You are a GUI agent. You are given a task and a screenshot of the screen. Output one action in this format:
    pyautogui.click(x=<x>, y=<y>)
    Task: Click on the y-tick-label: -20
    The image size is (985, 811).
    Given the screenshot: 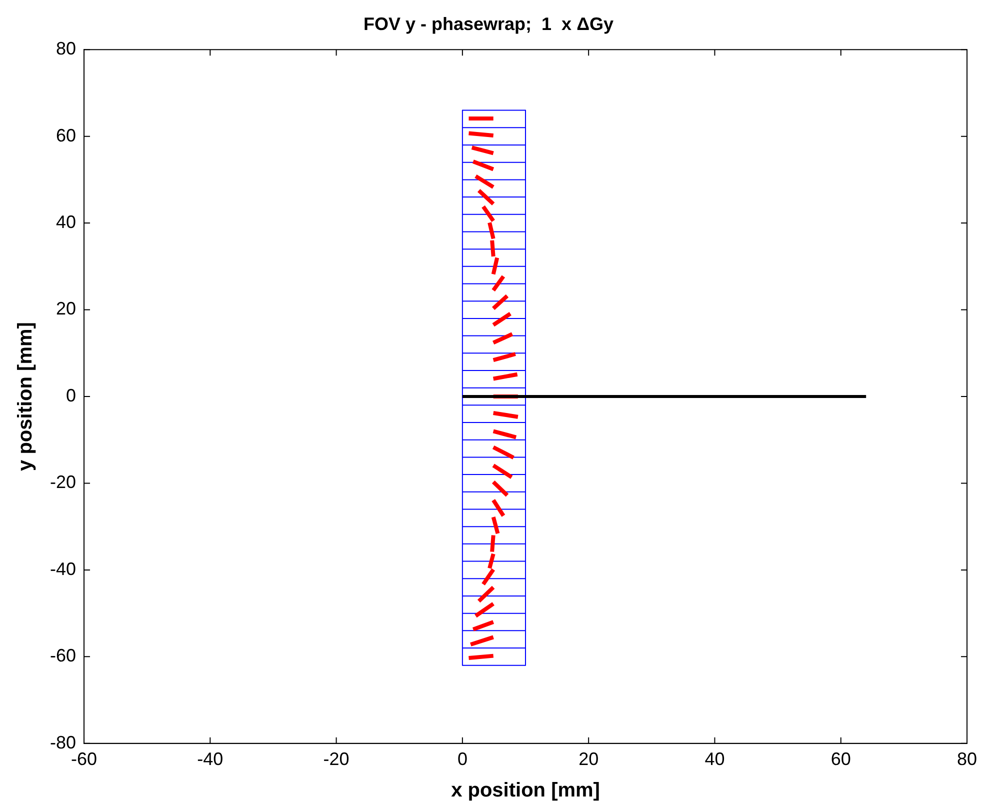 What is the action you would take?
    pyautogui.click(x=63, y=482)
    